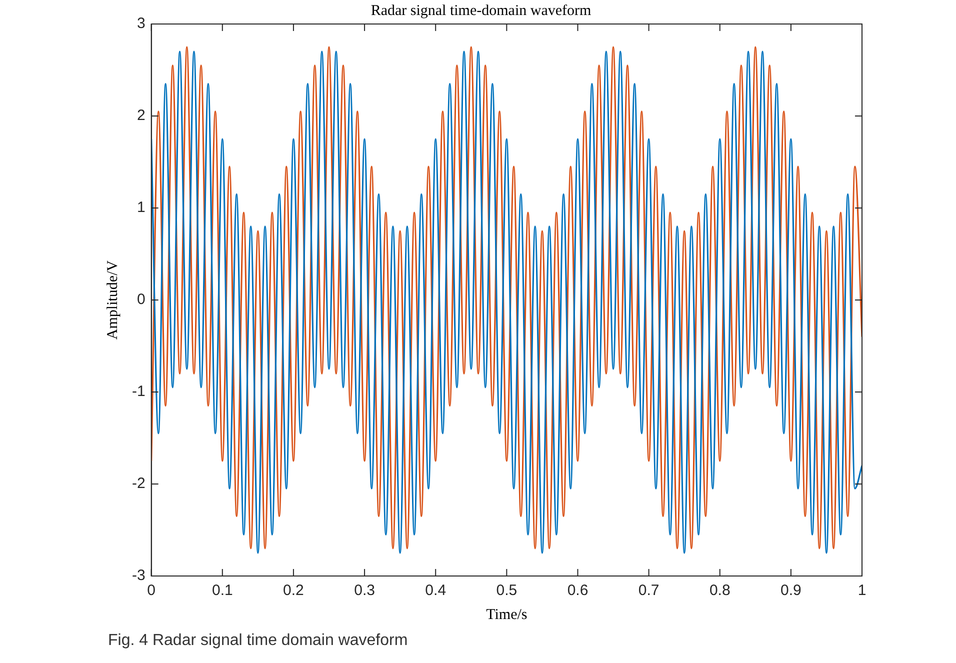  Describe the element at coordinates (364, 591) in the screenshot. I see `x-tick-label: 0.3` at that location.